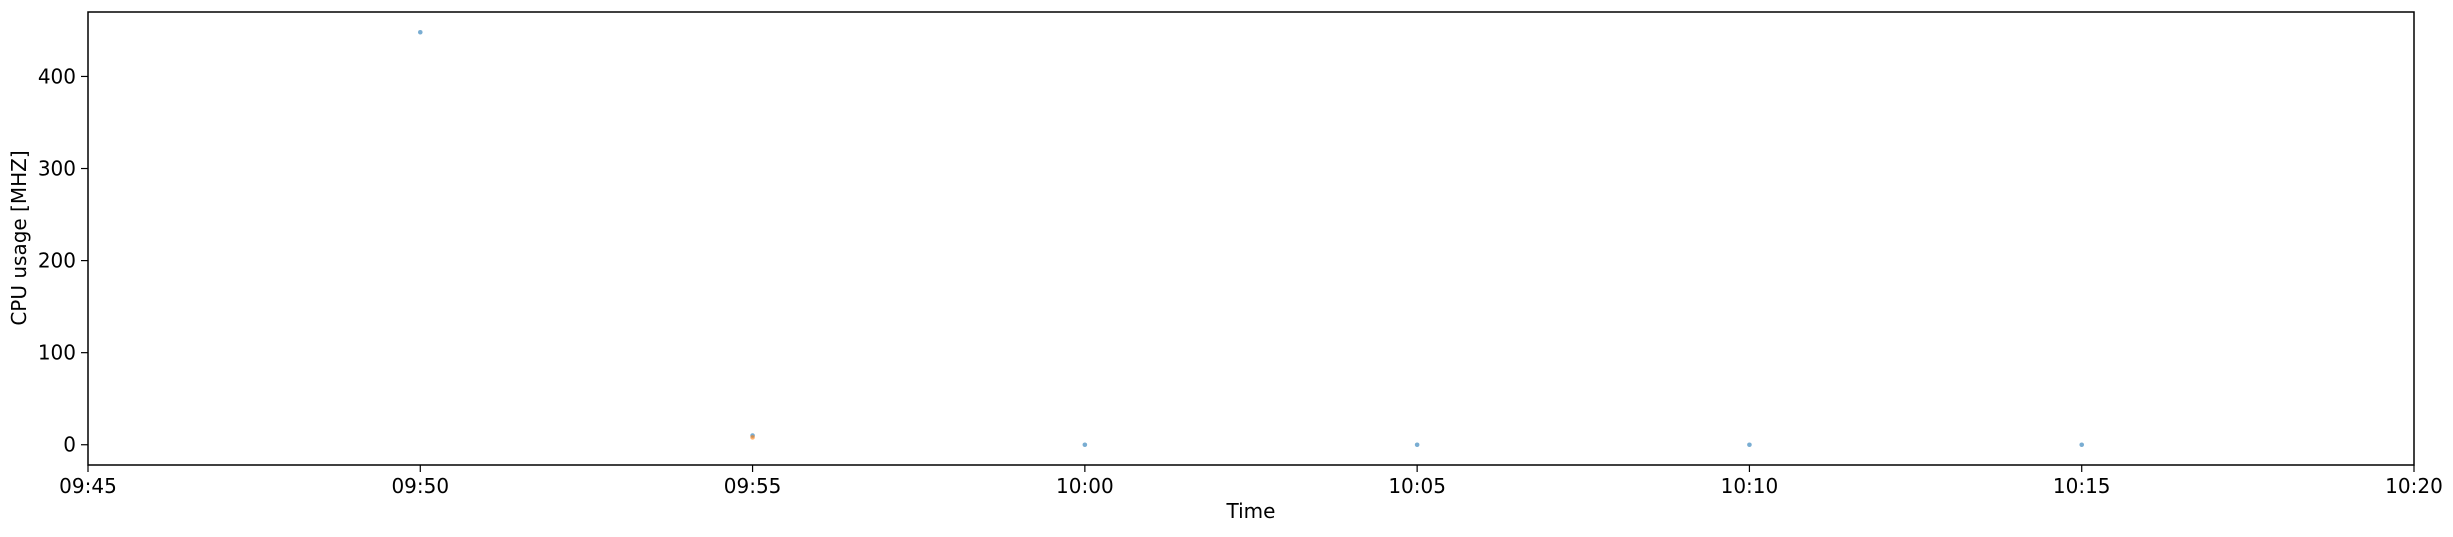 The height and width of the screenshot is (537, 2453). I want to click on x-tick-label: 10:10, so click(1750, 486).